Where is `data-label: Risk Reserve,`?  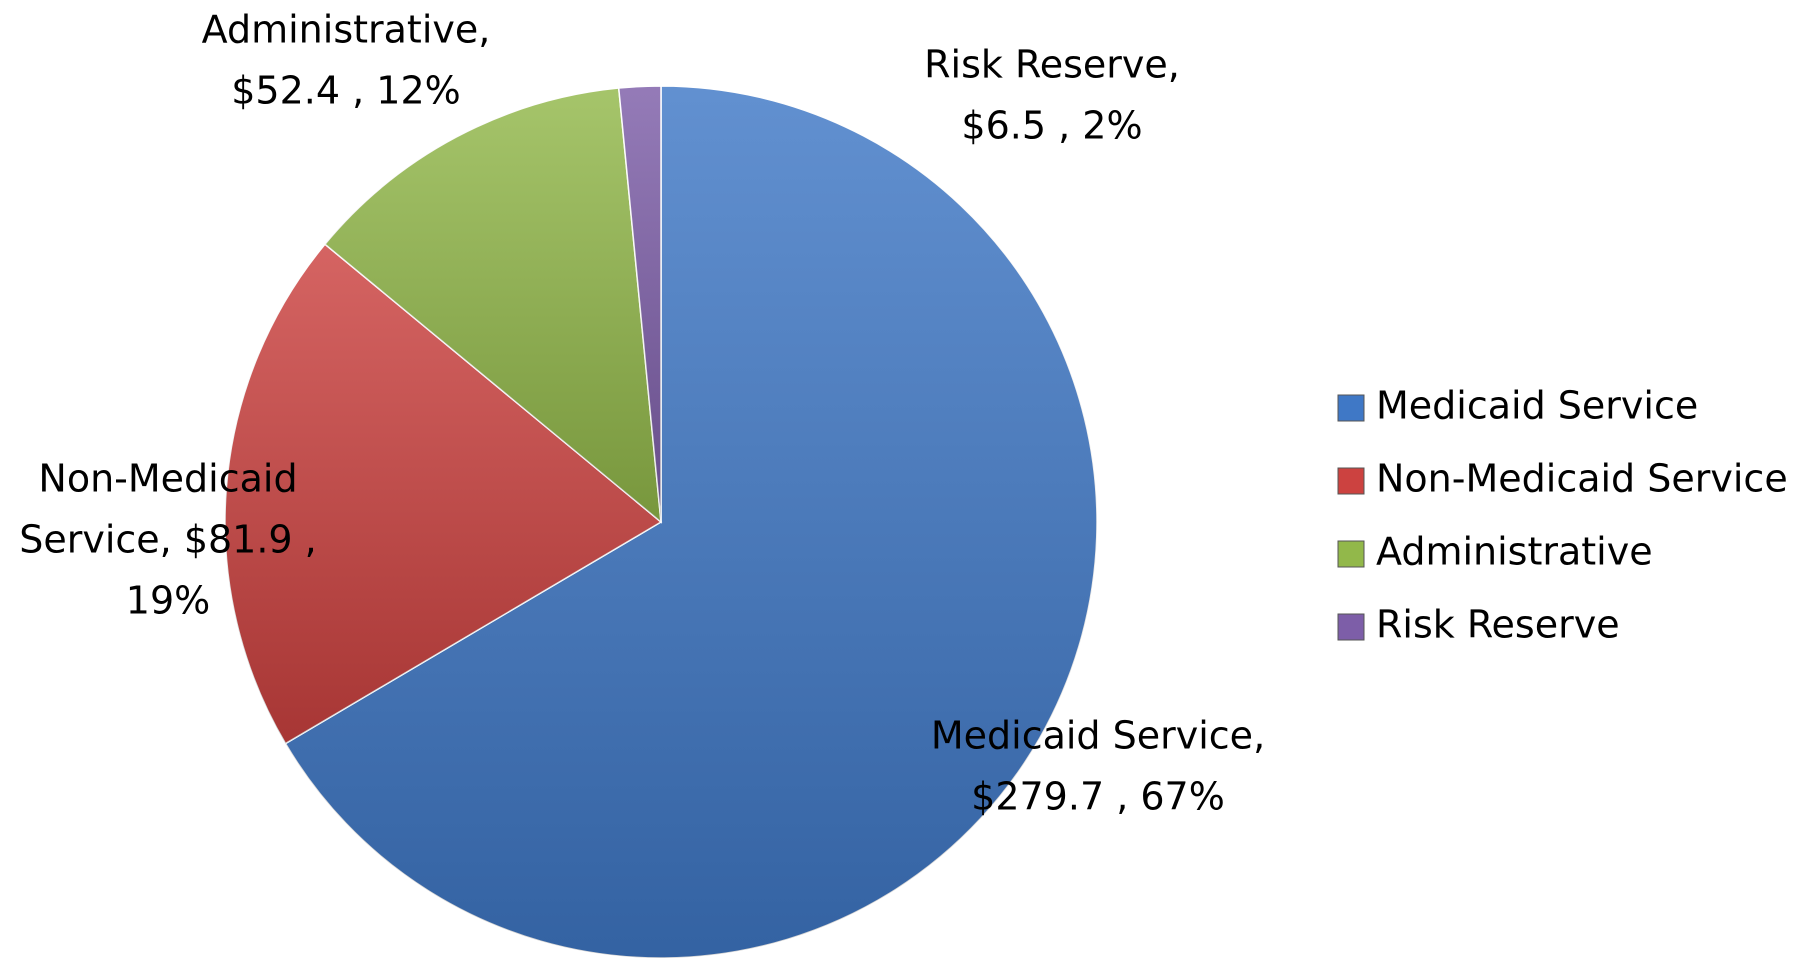 data-label: Risk Reserve, is located at coordinates (1052, 65).